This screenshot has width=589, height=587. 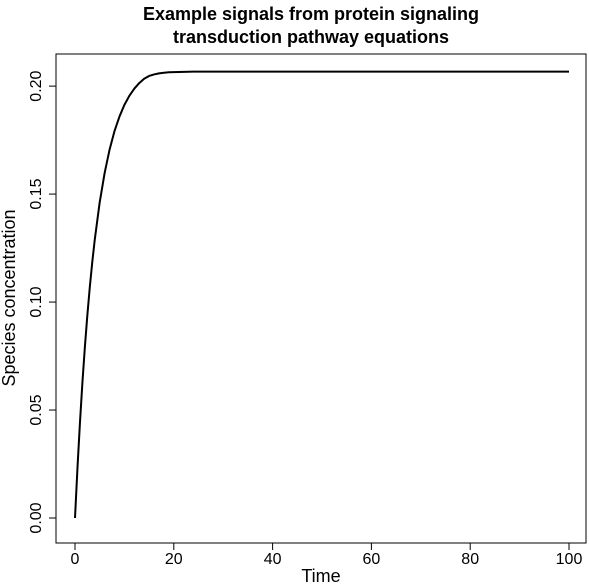 What do you see at coordinates (372, 559) in the screenshot?
I see `x-tick-label: 60` at bounding box center [372, 559].